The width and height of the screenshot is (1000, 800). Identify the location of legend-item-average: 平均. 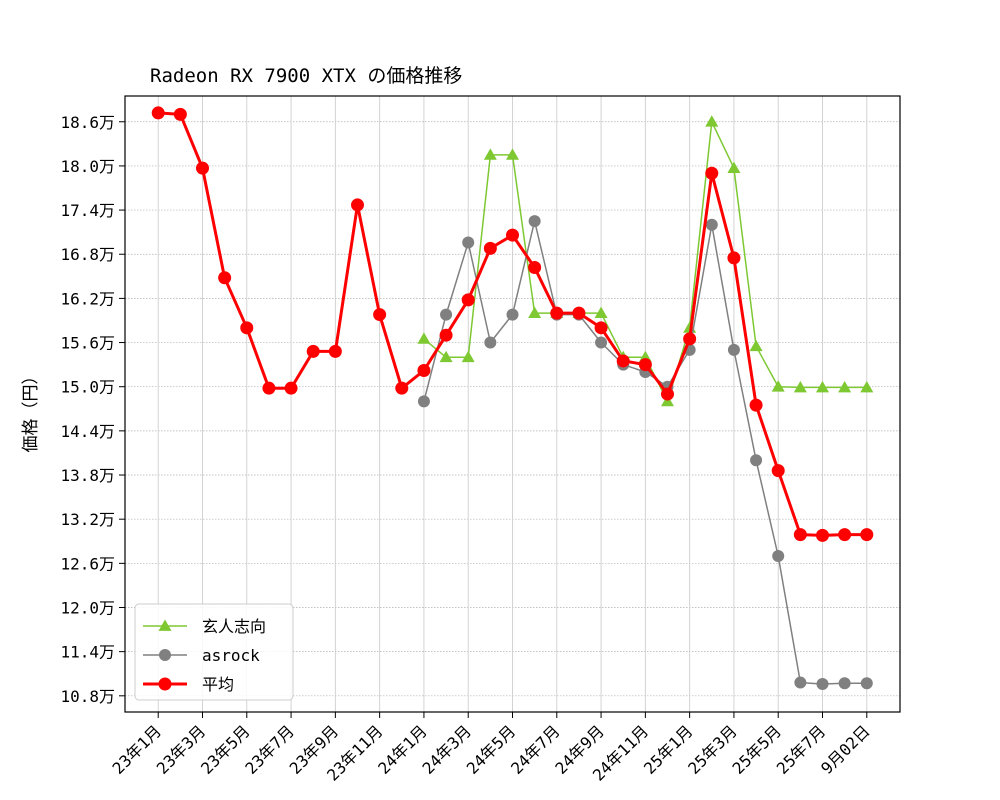
(188, 684).